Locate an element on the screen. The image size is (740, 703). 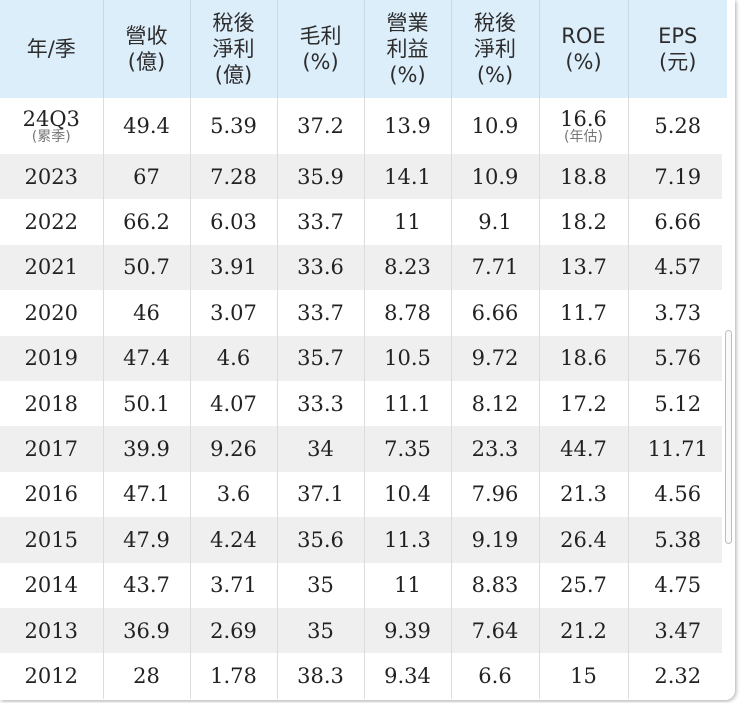
cell-net-income: 4.24 is located at coordinates (234, 540).